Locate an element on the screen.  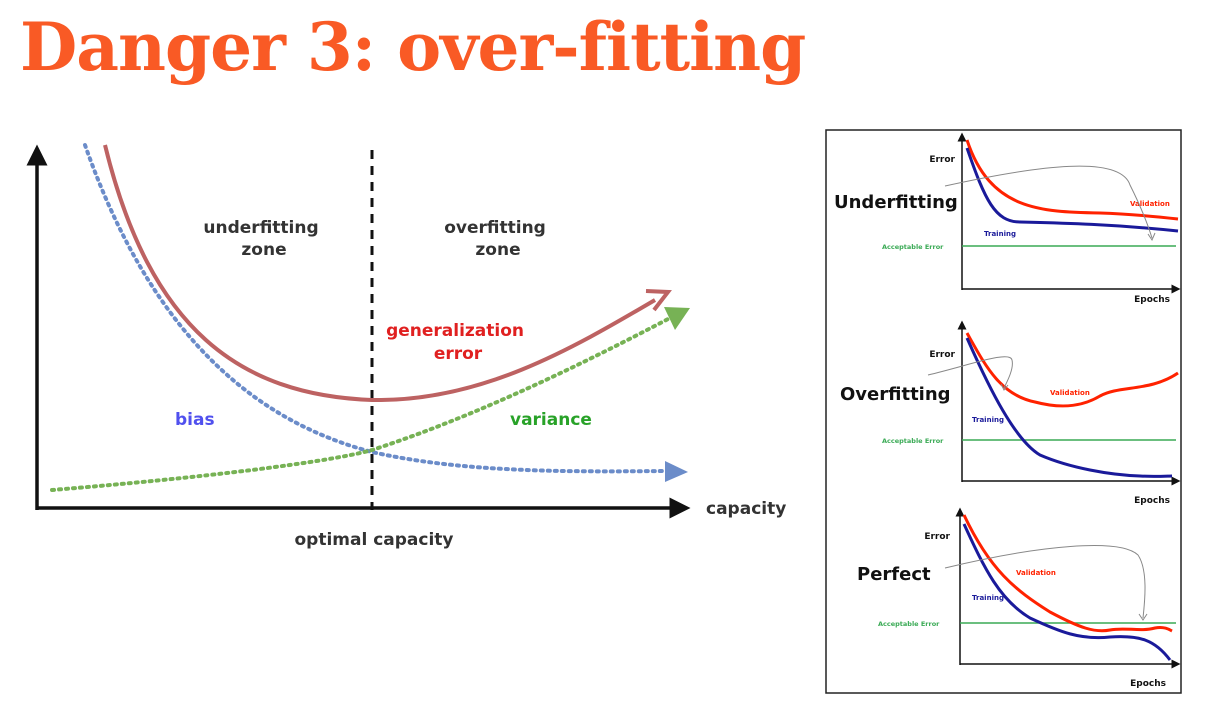
perfect-pointer-line is located at coordinates (1045, 582).